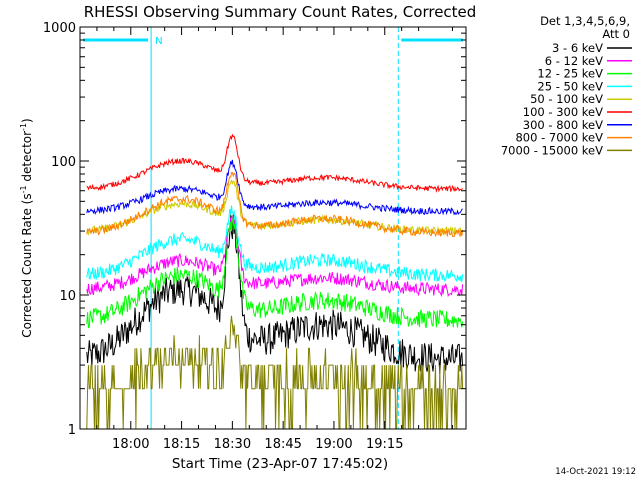  What do you see at coordinates (595, 472) in the screenshot?
I see `timestamp: 14-Oct-2021 19:12` at bounding box center [595, 472].